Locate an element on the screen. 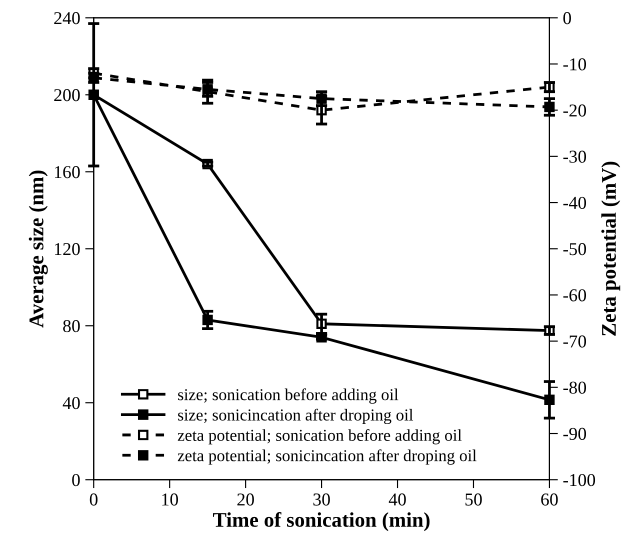 The height and width of the screenshot is (539, 633). legend-label: size; sonicincation after droping oil is located at coordinates (296, 416).